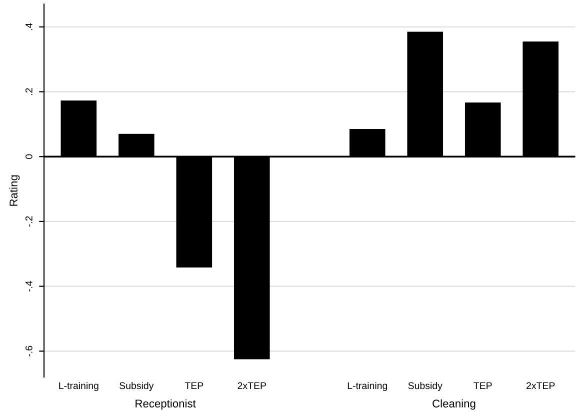 The height and width of the screenshot is (419, 587). What do you see at coordinates (29, 286) in the screenshot?
I see `y-tick-label: -.4` at bounding box center [29, 286].